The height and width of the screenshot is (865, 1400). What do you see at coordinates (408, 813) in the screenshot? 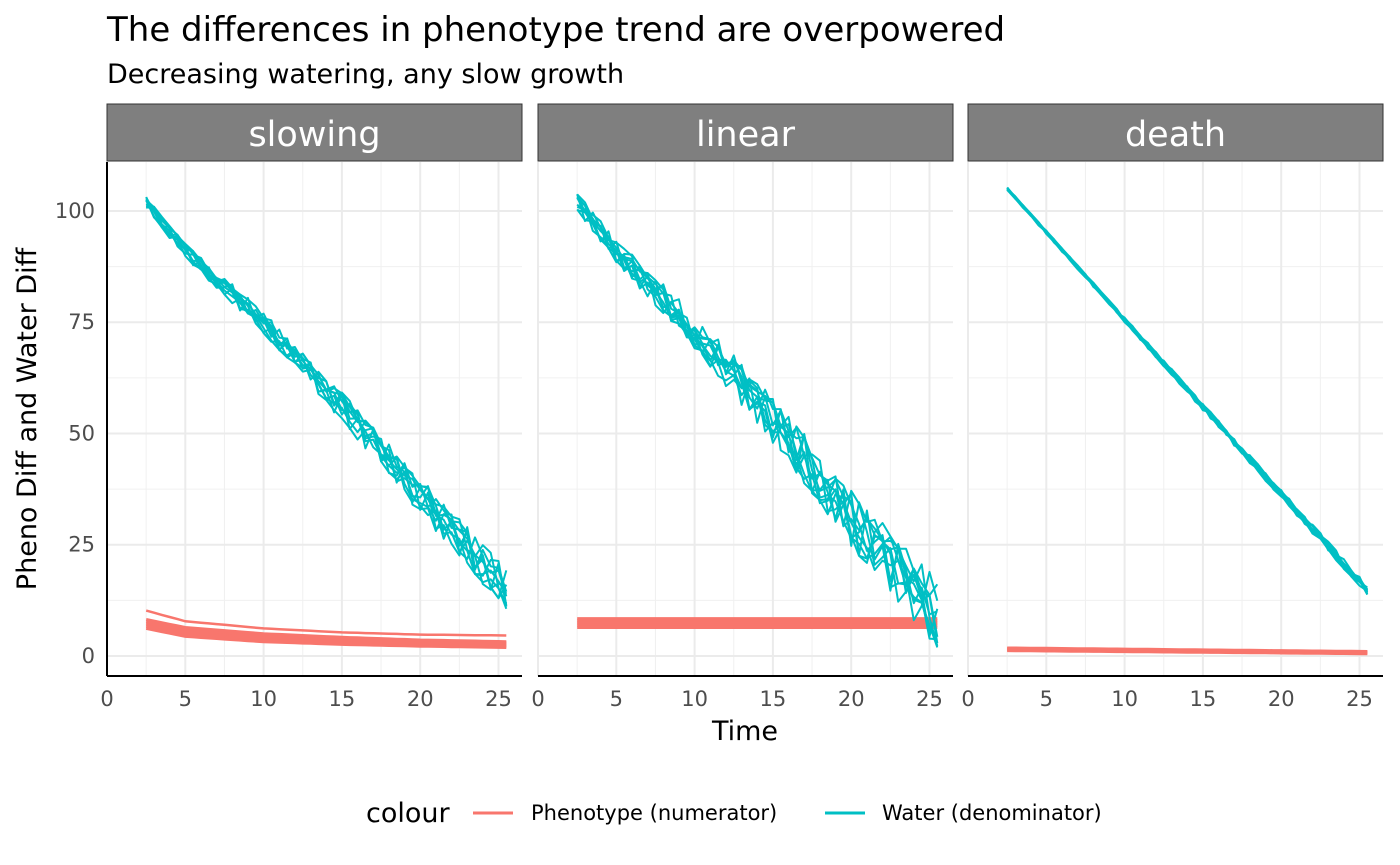
I see `legend-title: colour` at bounding box center [408, 813].